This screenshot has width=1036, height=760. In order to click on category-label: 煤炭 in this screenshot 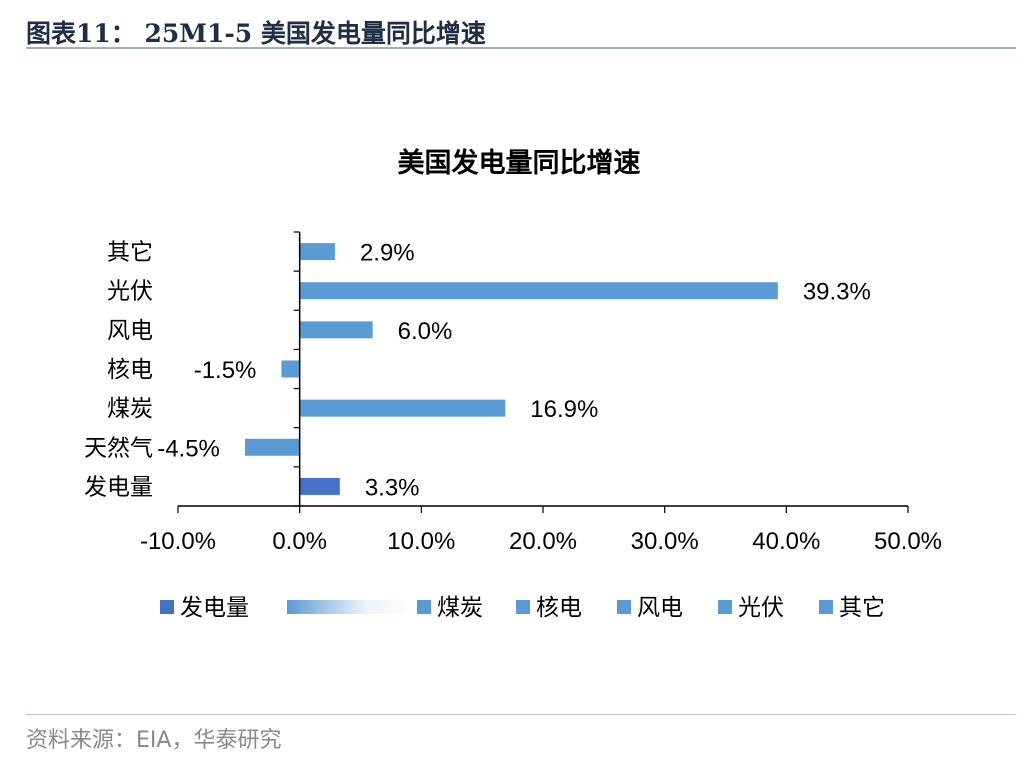, I will do `click(130, 409)`.